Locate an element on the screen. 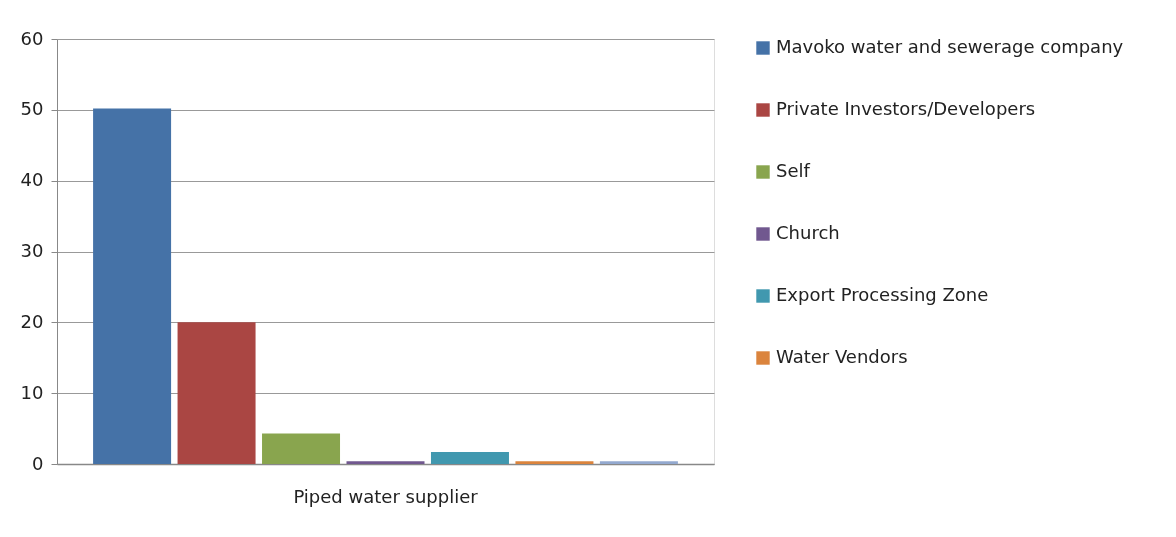 The image size is (1176, 537). legend-label: Mavoko water and sewerage company is located at coordinates (950, 46).